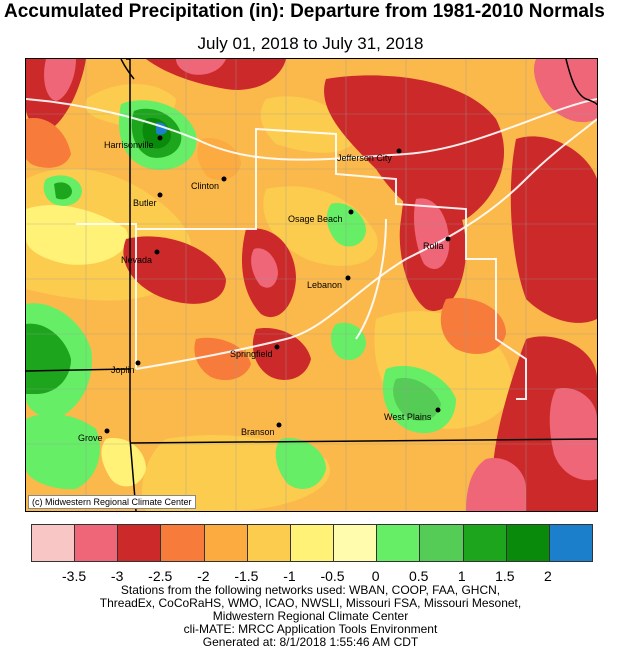 The image size is (621, 649). I want to click on city-dot-jefferson-city, so click(399, 151).